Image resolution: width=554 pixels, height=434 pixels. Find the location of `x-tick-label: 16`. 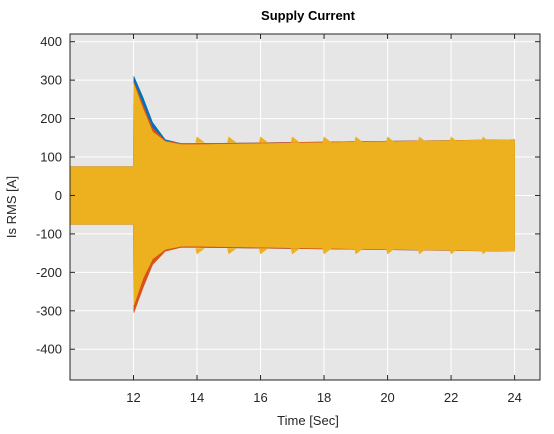

x-tick-label: 16 is located at coordinates (260, 397).